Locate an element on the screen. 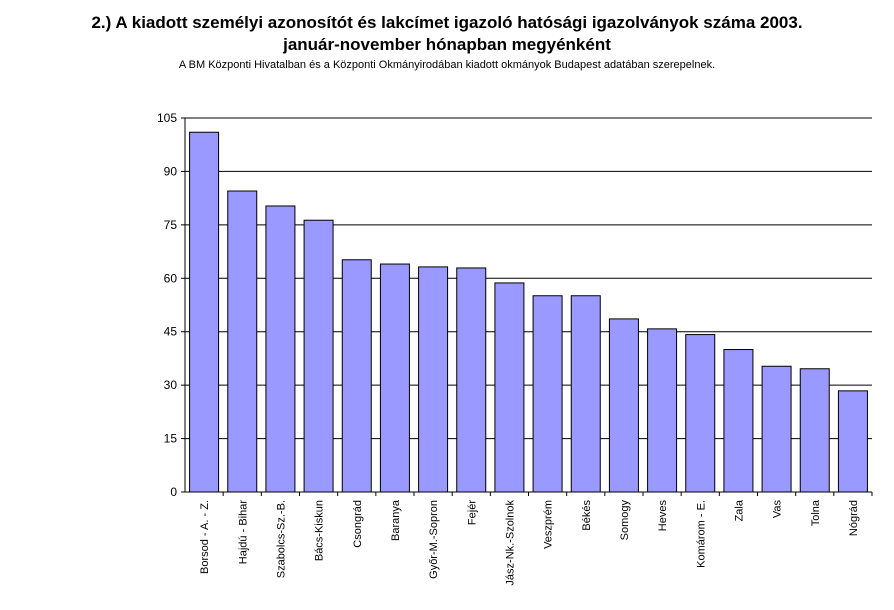 Image resolution: width=894 pixels, height=610 pixels. y-tick-label: 0 is located at coordinates (173, 492).